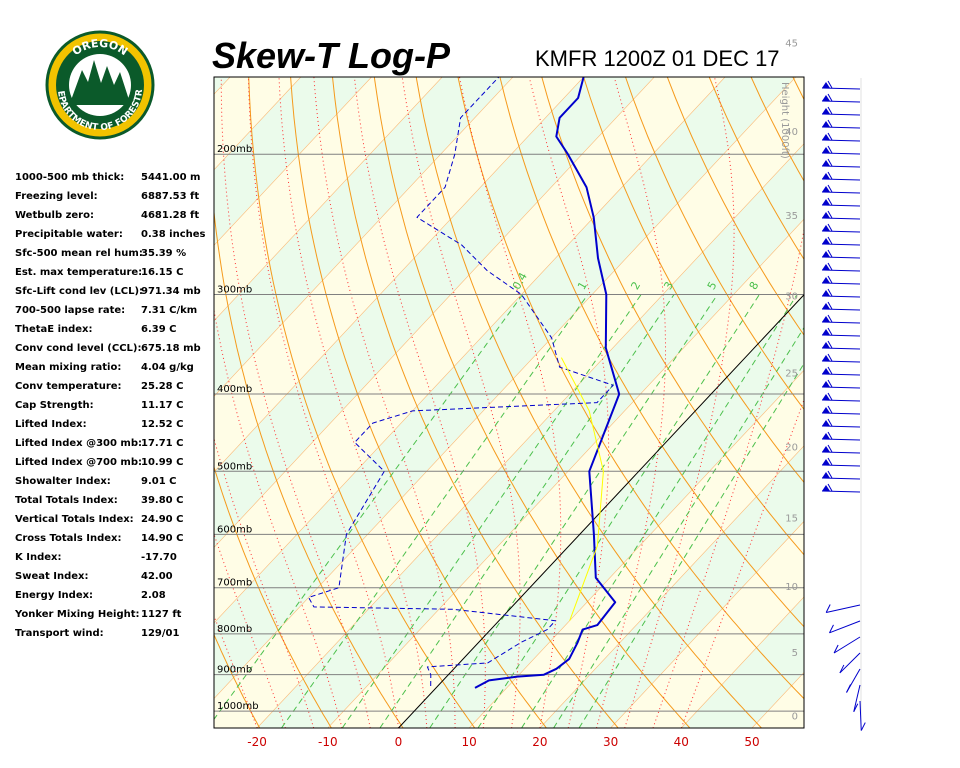  What do you see at coordinates (234, 629) in the screenshot?
I see `pressure-label: 800mb` at bounding box center [234, 629].